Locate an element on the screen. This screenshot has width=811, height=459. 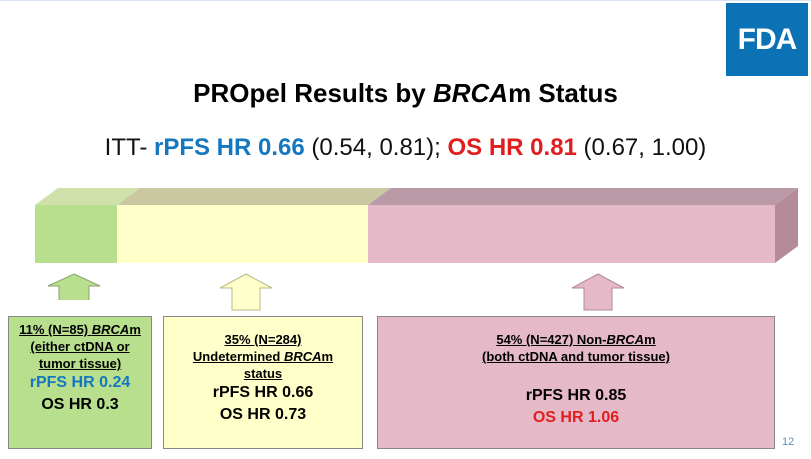
itt-os: OS HR 0.81 is located at coordinates (511, 147).